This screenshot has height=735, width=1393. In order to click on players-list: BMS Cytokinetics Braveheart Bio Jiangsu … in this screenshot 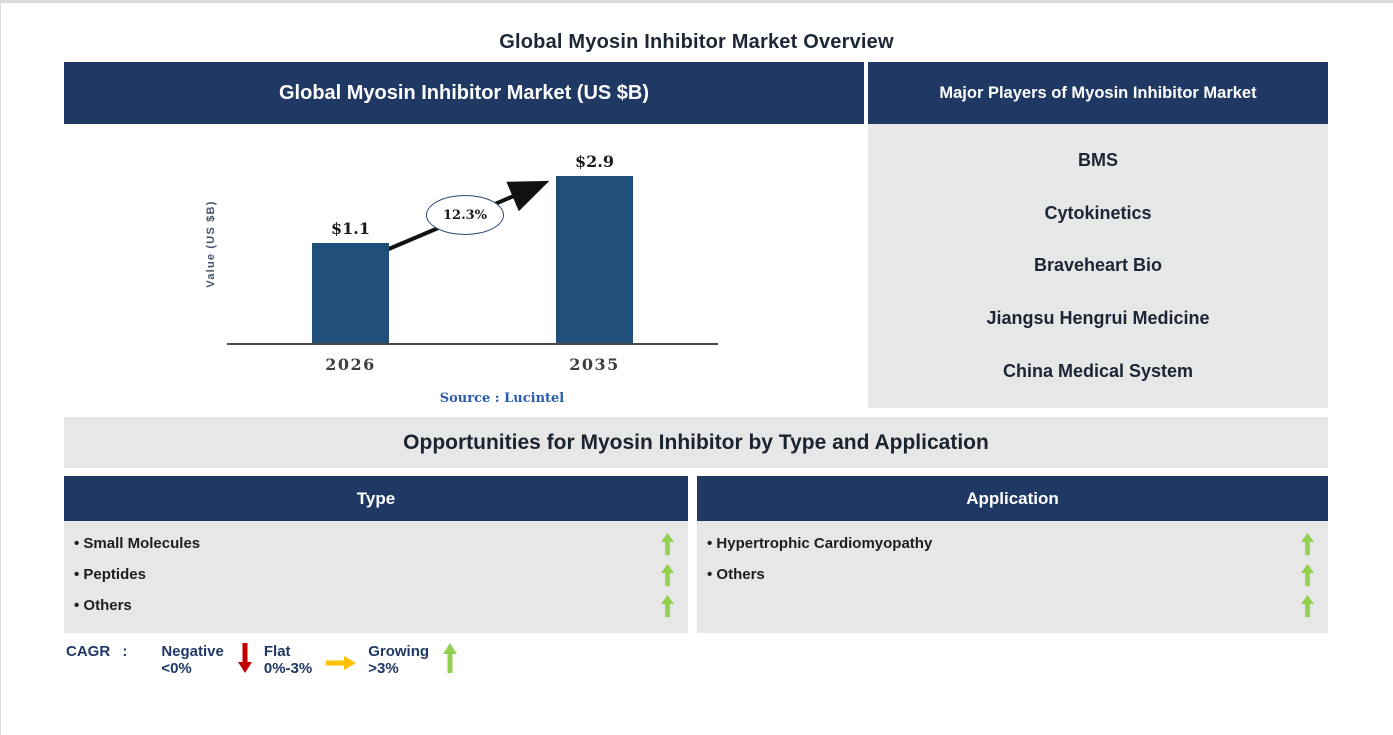, I will do `click(1098, 266)`.